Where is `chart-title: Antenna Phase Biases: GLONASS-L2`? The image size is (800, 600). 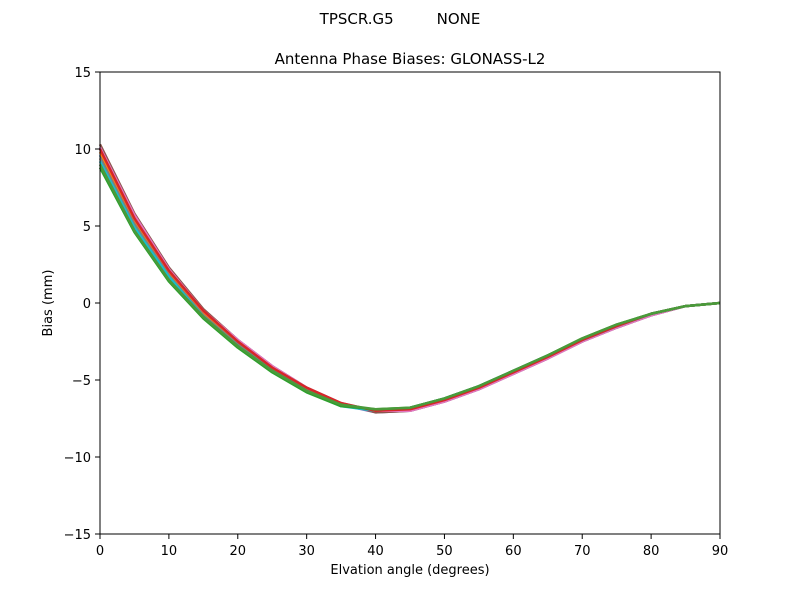 chart-title: Antenna Phase Biases: GLONASS-L2 is located at coordinates (410, 59).